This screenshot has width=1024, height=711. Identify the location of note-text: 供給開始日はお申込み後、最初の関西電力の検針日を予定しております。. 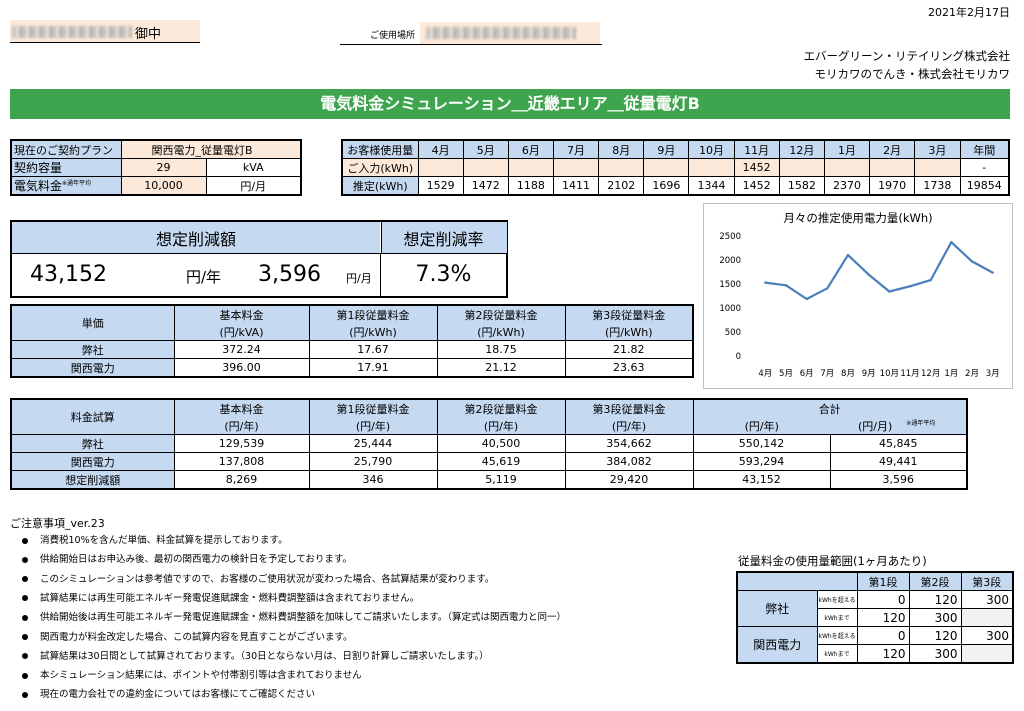
(196, 560).